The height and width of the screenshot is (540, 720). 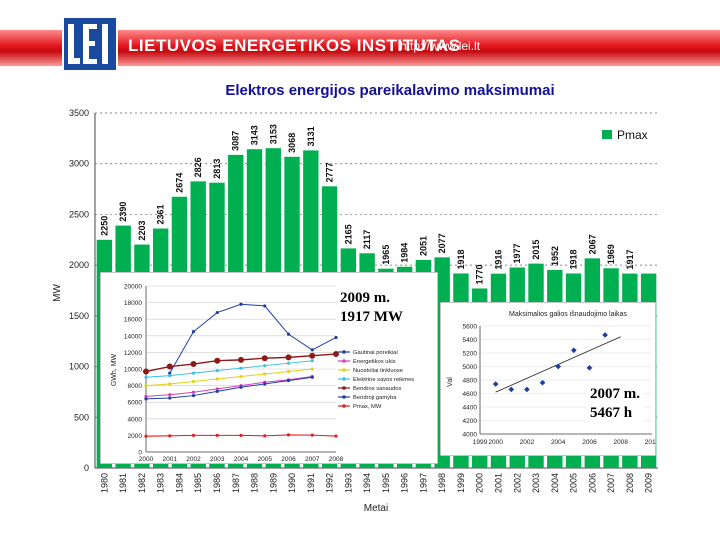 I want to click on x-tick-label: 1988, so click(x=255, y=483).